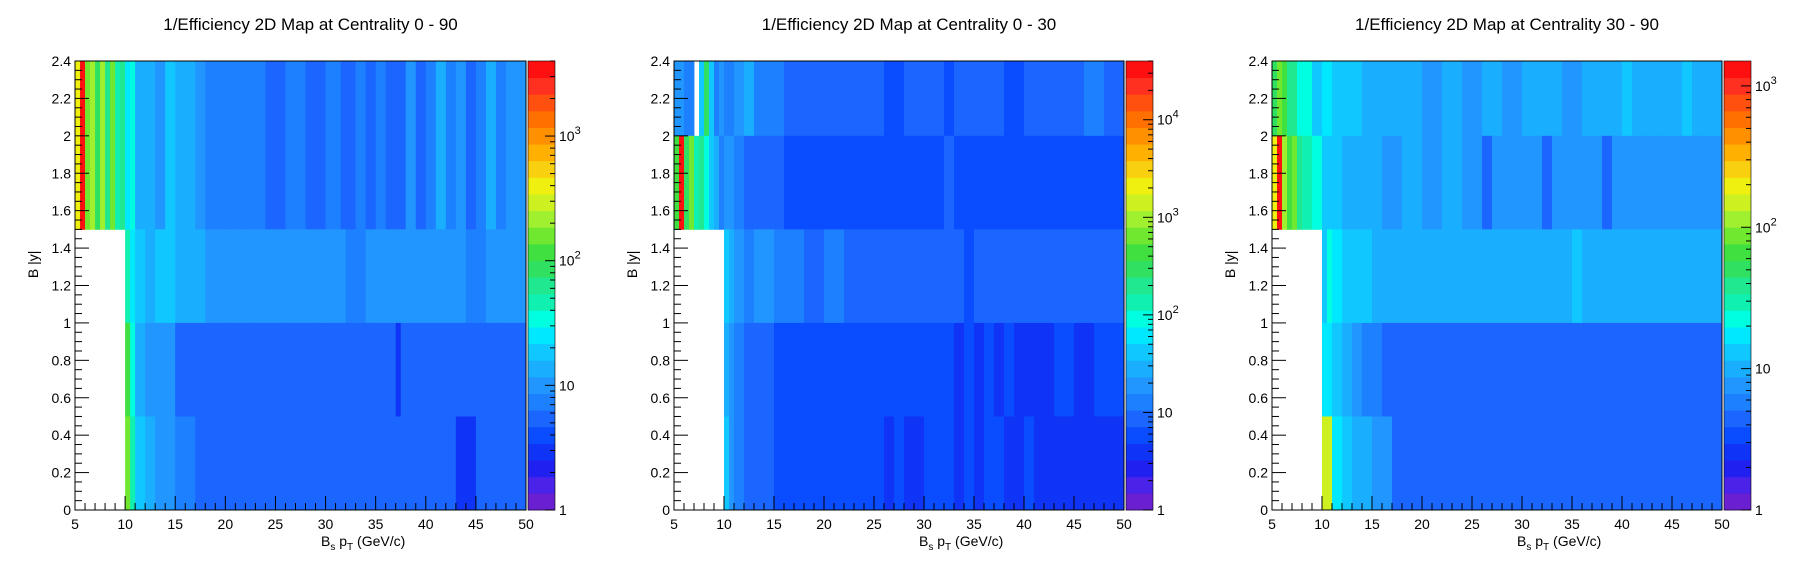 Image resolution: width=1796 pixels, height=572 pixels. I want to click on x-tick-label: 15, so click(175, 524).